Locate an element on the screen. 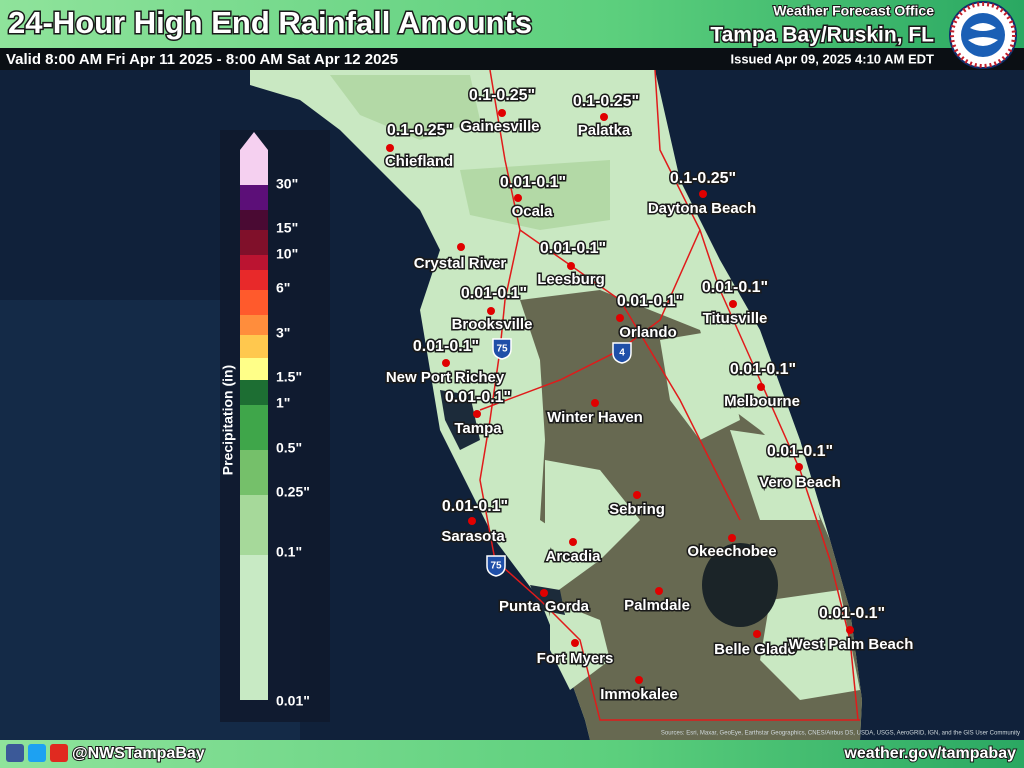 This screenshot has width=1024, height=768. legend-box is located at coordinates (275, 426).